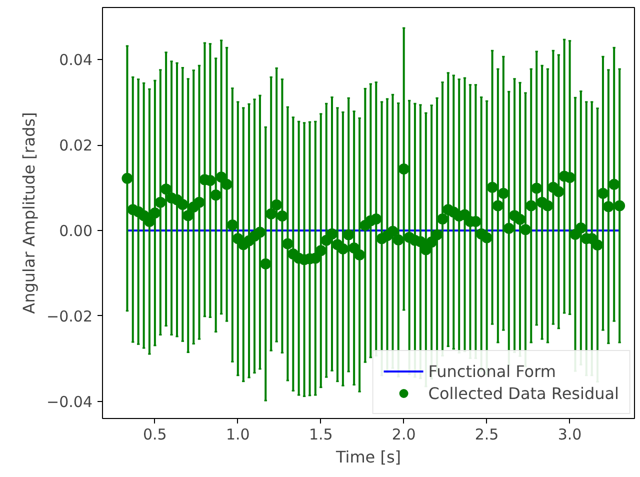 This screenshot has height=477, width=640. Describe the element at coordinates (155, 435) in the screenshot. I see `x-tick-label: 0.5` at that location.